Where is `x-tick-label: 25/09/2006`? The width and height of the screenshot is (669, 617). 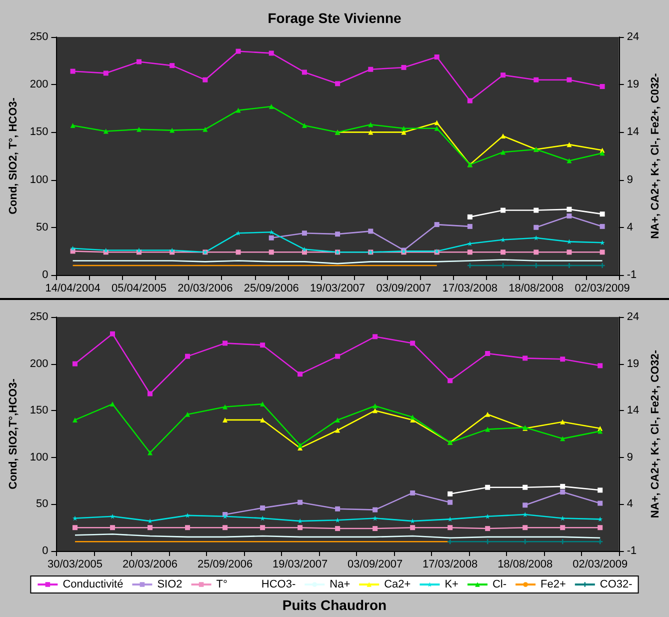 x-tick-label: 25/09/2006 is located at coordinates (225, 564).